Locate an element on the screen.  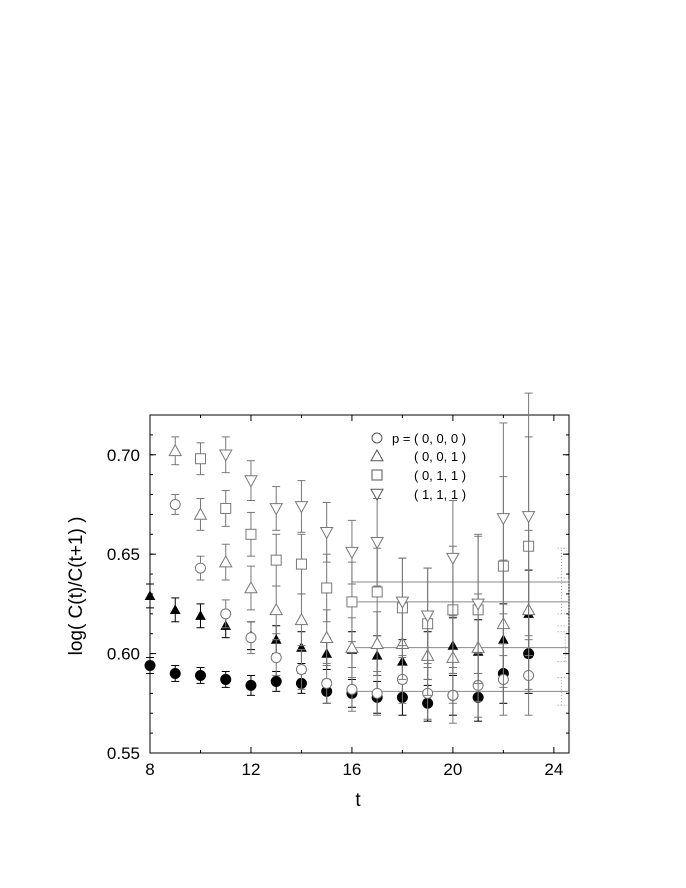
y-tick-label: 0.65 is located at coordinates (123, 554).